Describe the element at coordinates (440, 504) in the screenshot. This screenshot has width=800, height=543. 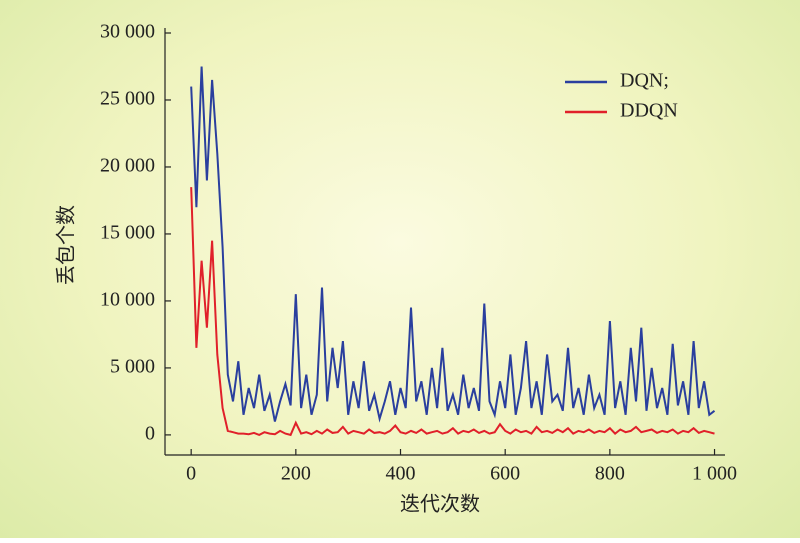
I see `x-axis-label: 迭代次数` at that location.